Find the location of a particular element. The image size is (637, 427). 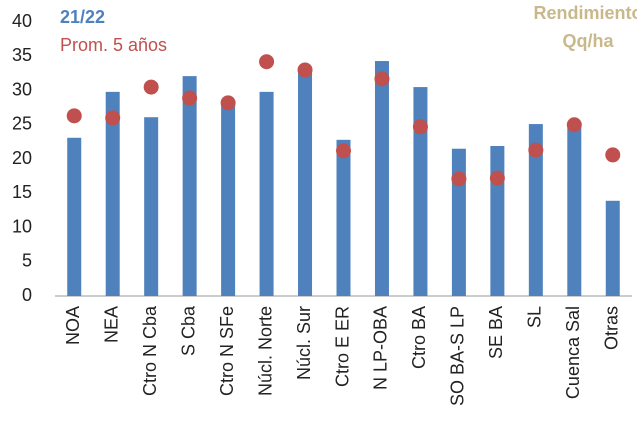

x-tick-label: Núcl. Norte is located at coordinates (265, 351).